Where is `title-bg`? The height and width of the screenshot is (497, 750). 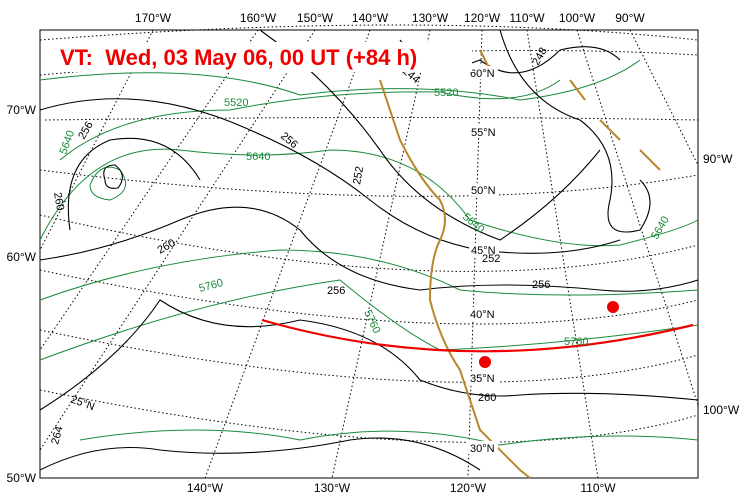 title-bg is located at coordinates (262, 57).